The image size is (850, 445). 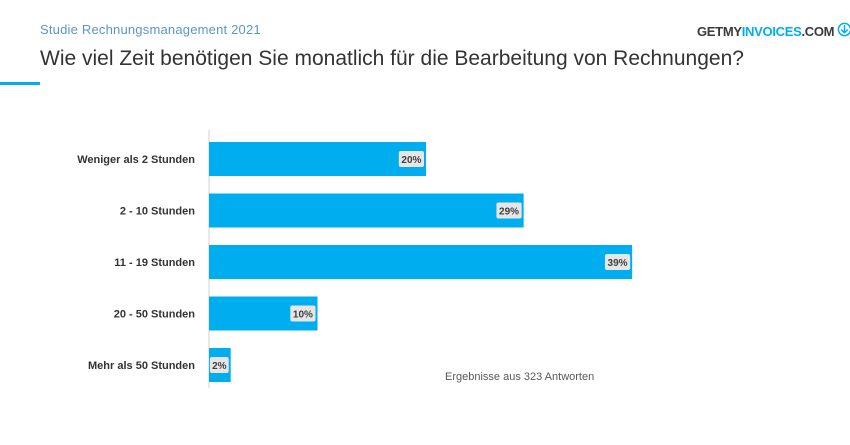 I want to click on logo-text-suffix: .COM, so click(x=818, y=31).